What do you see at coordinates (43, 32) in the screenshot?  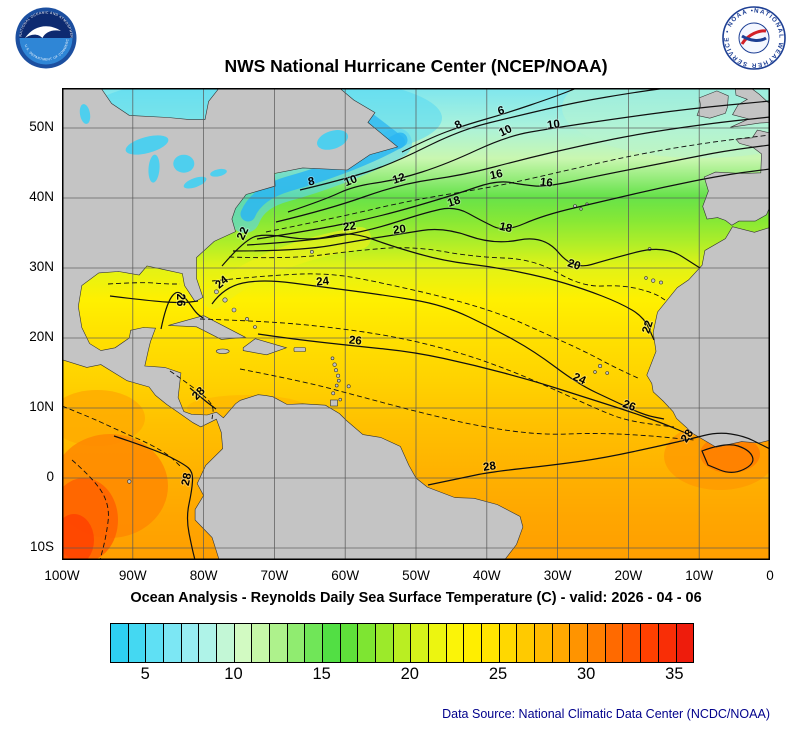 I see `noaa-seagull-icon` at bounding box center [43, 32].